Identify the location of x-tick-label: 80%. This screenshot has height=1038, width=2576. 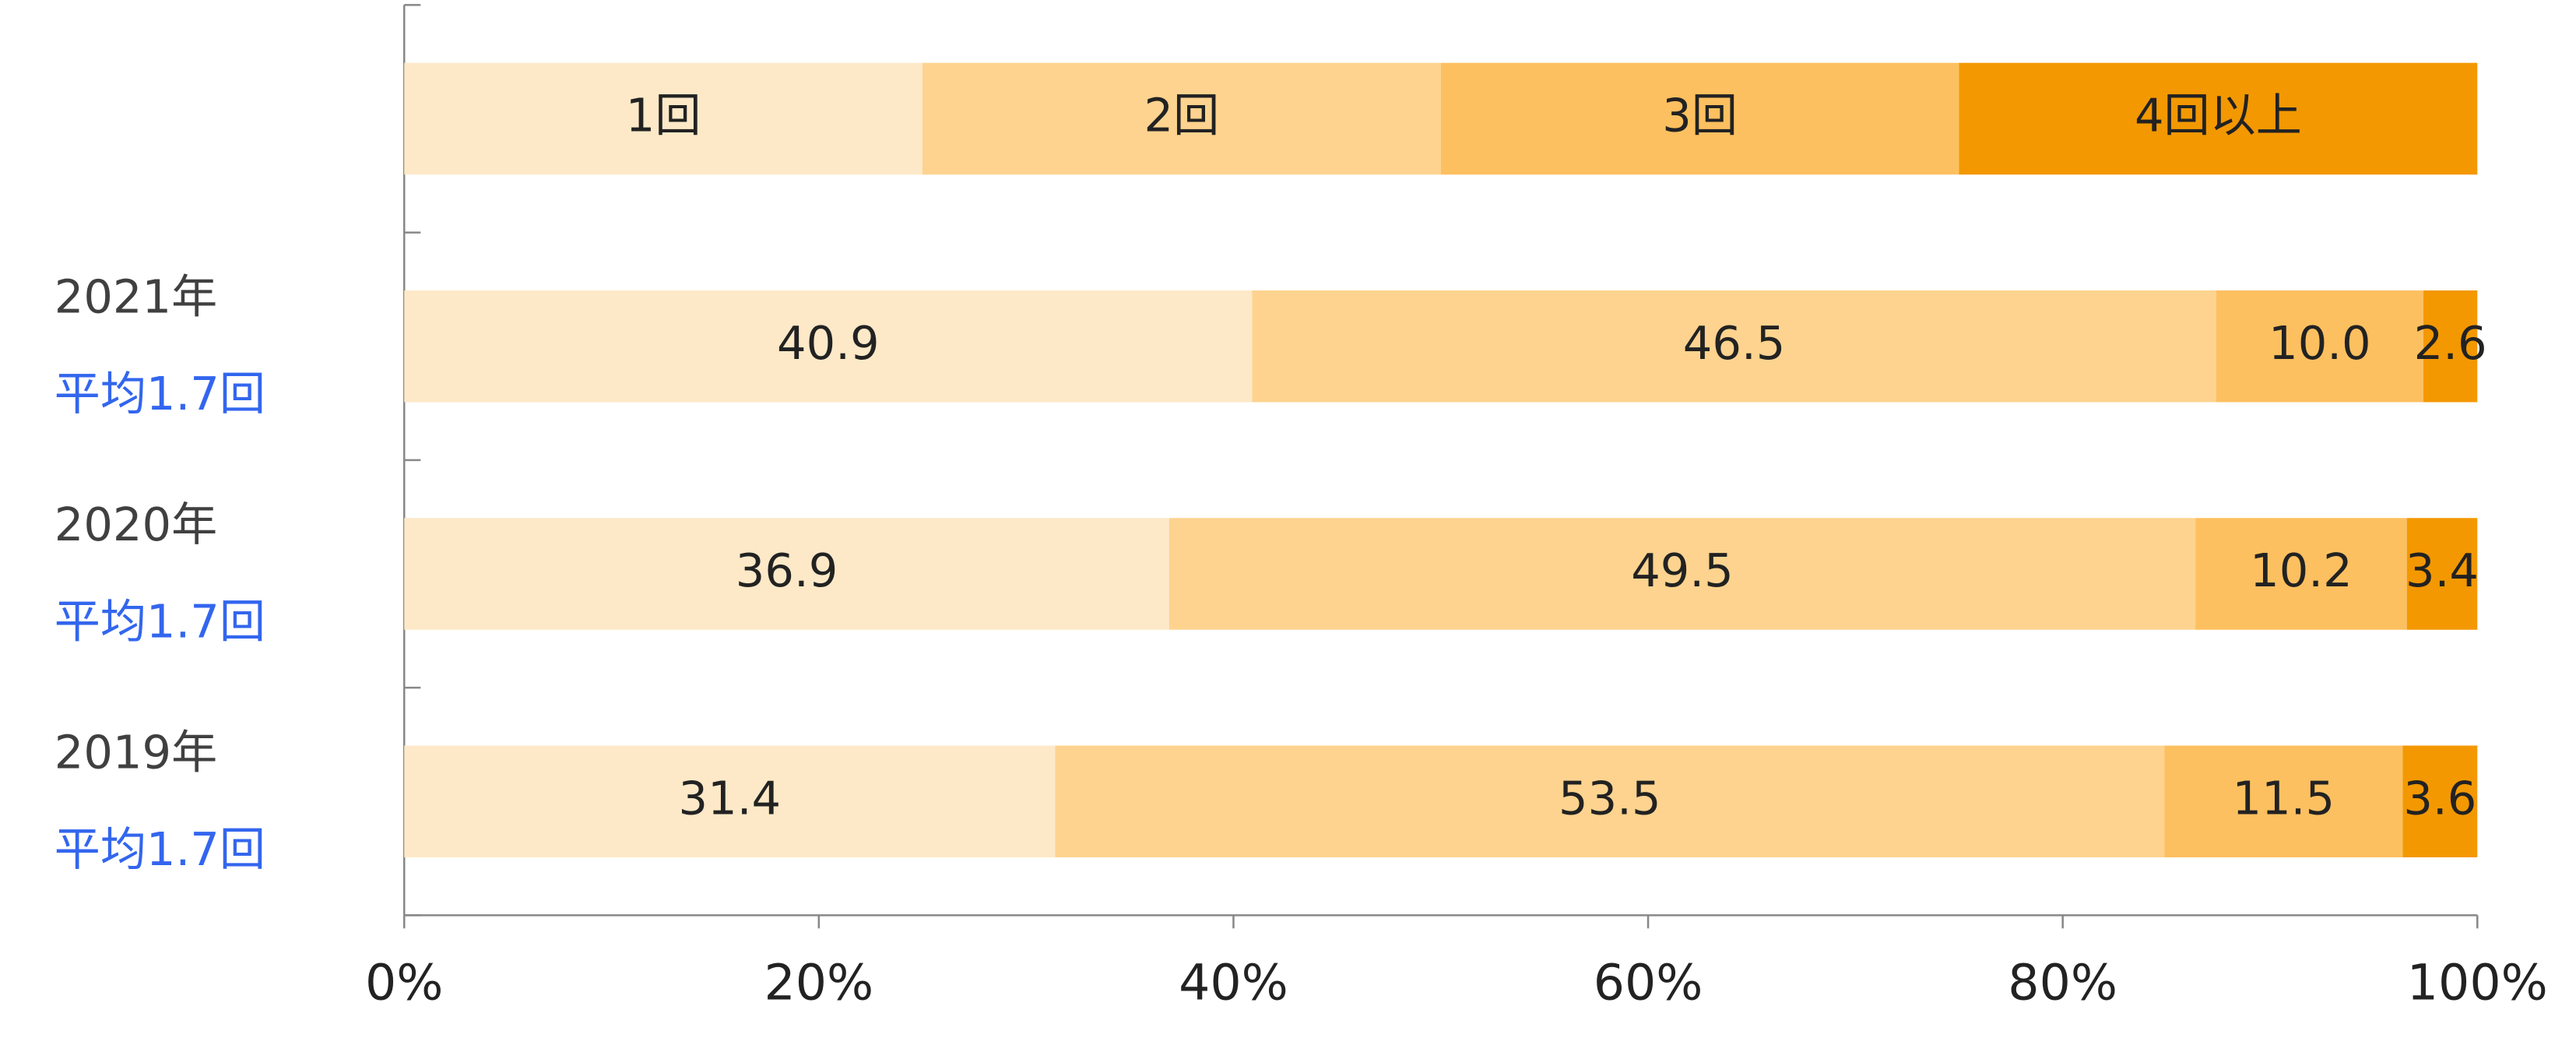
(2062, 983).